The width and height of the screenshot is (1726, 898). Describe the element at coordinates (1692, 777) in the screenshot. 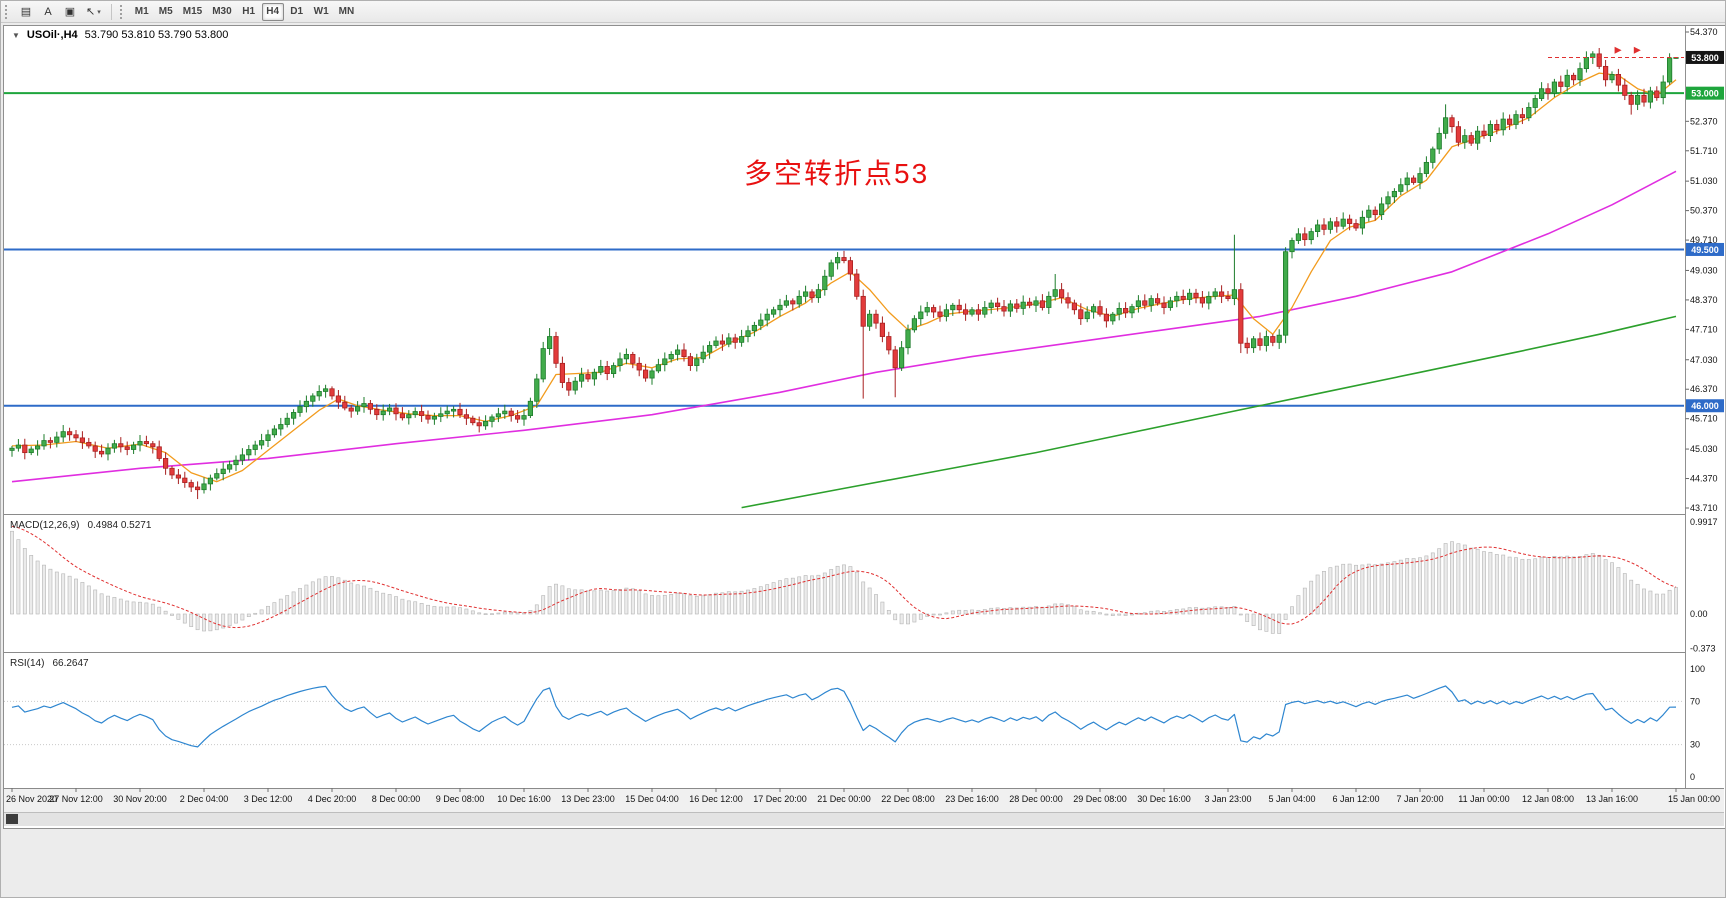

I see `svg-text: 0` at that location.